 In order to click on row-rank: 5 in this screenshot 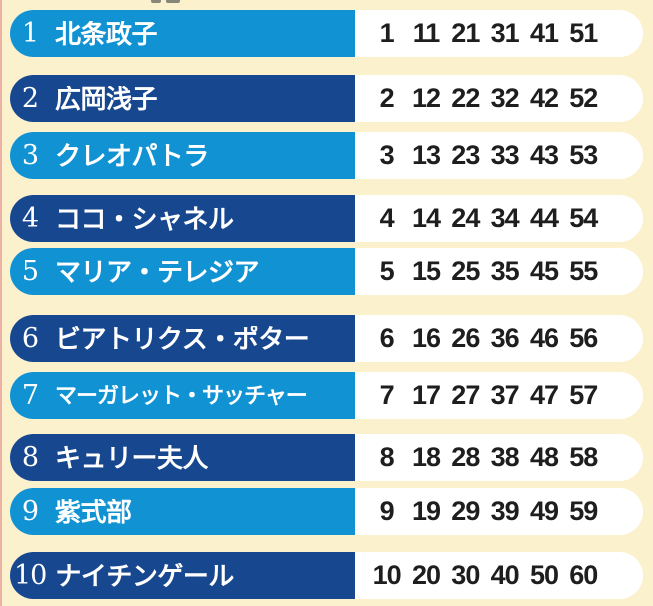, I will do `click(30, 271)`.